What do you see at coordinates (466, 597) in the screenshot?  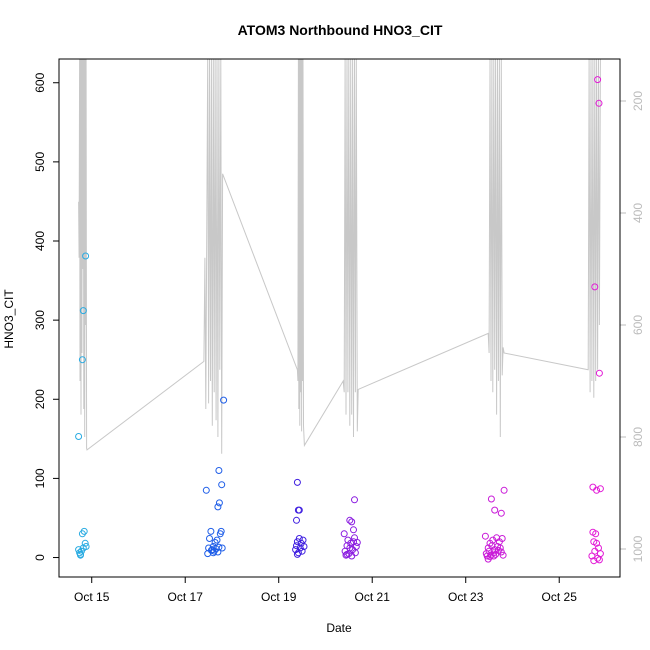 I see `x-tick-label: Oct 23` at bounding box center [466, 597].